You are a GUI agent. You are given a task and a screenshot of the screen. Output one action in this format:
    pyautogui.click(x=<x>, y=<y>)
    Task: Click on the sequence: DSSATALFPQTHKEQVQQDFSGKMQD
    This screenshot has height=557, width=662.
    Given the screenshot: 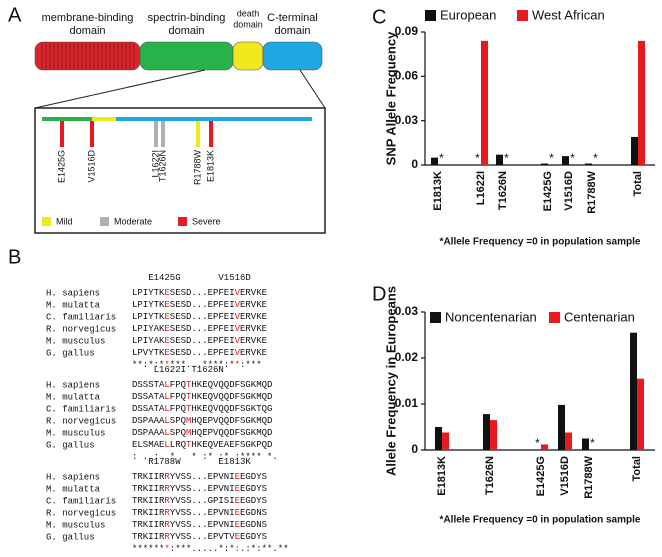 What is the action you would take?
    pyautogui.click(x=202, y=397)
    